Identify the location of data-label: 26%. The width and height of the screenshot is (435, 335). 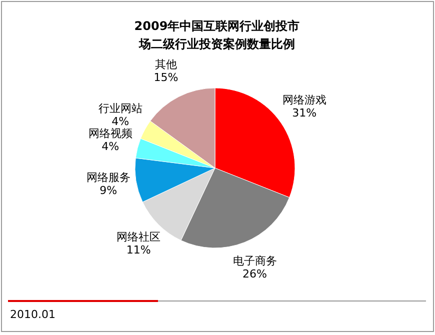
(254, 273).